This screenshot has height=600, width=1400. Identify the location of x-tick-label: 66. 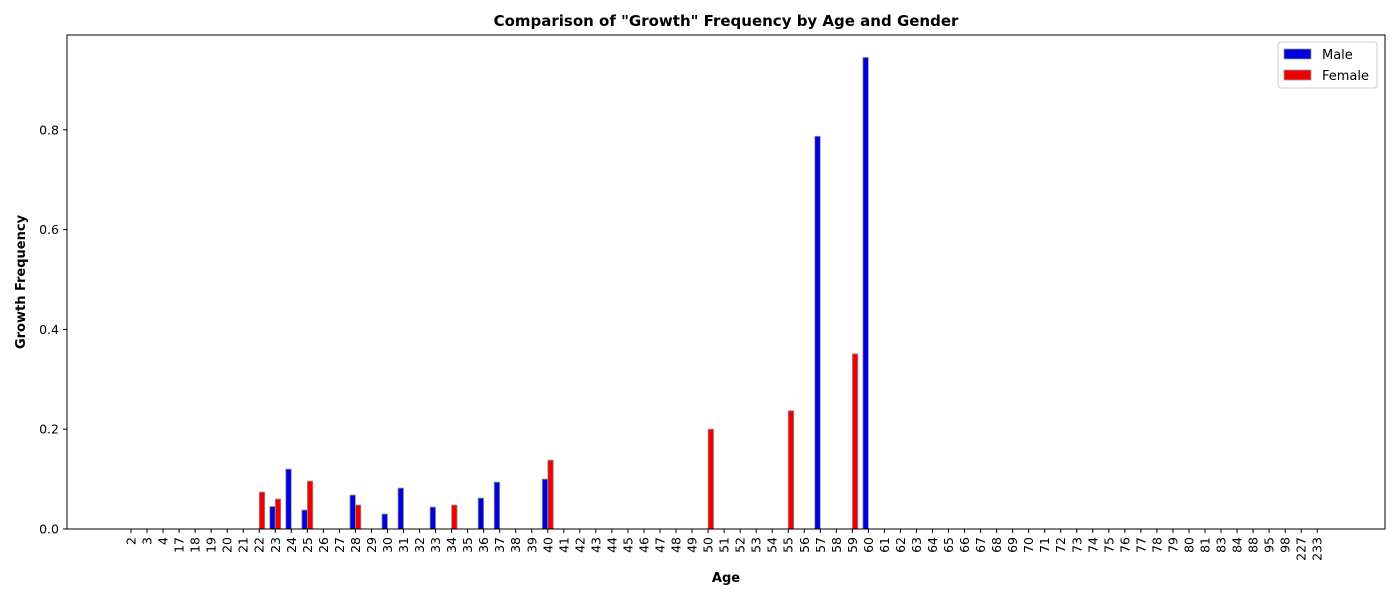
(964, 545).